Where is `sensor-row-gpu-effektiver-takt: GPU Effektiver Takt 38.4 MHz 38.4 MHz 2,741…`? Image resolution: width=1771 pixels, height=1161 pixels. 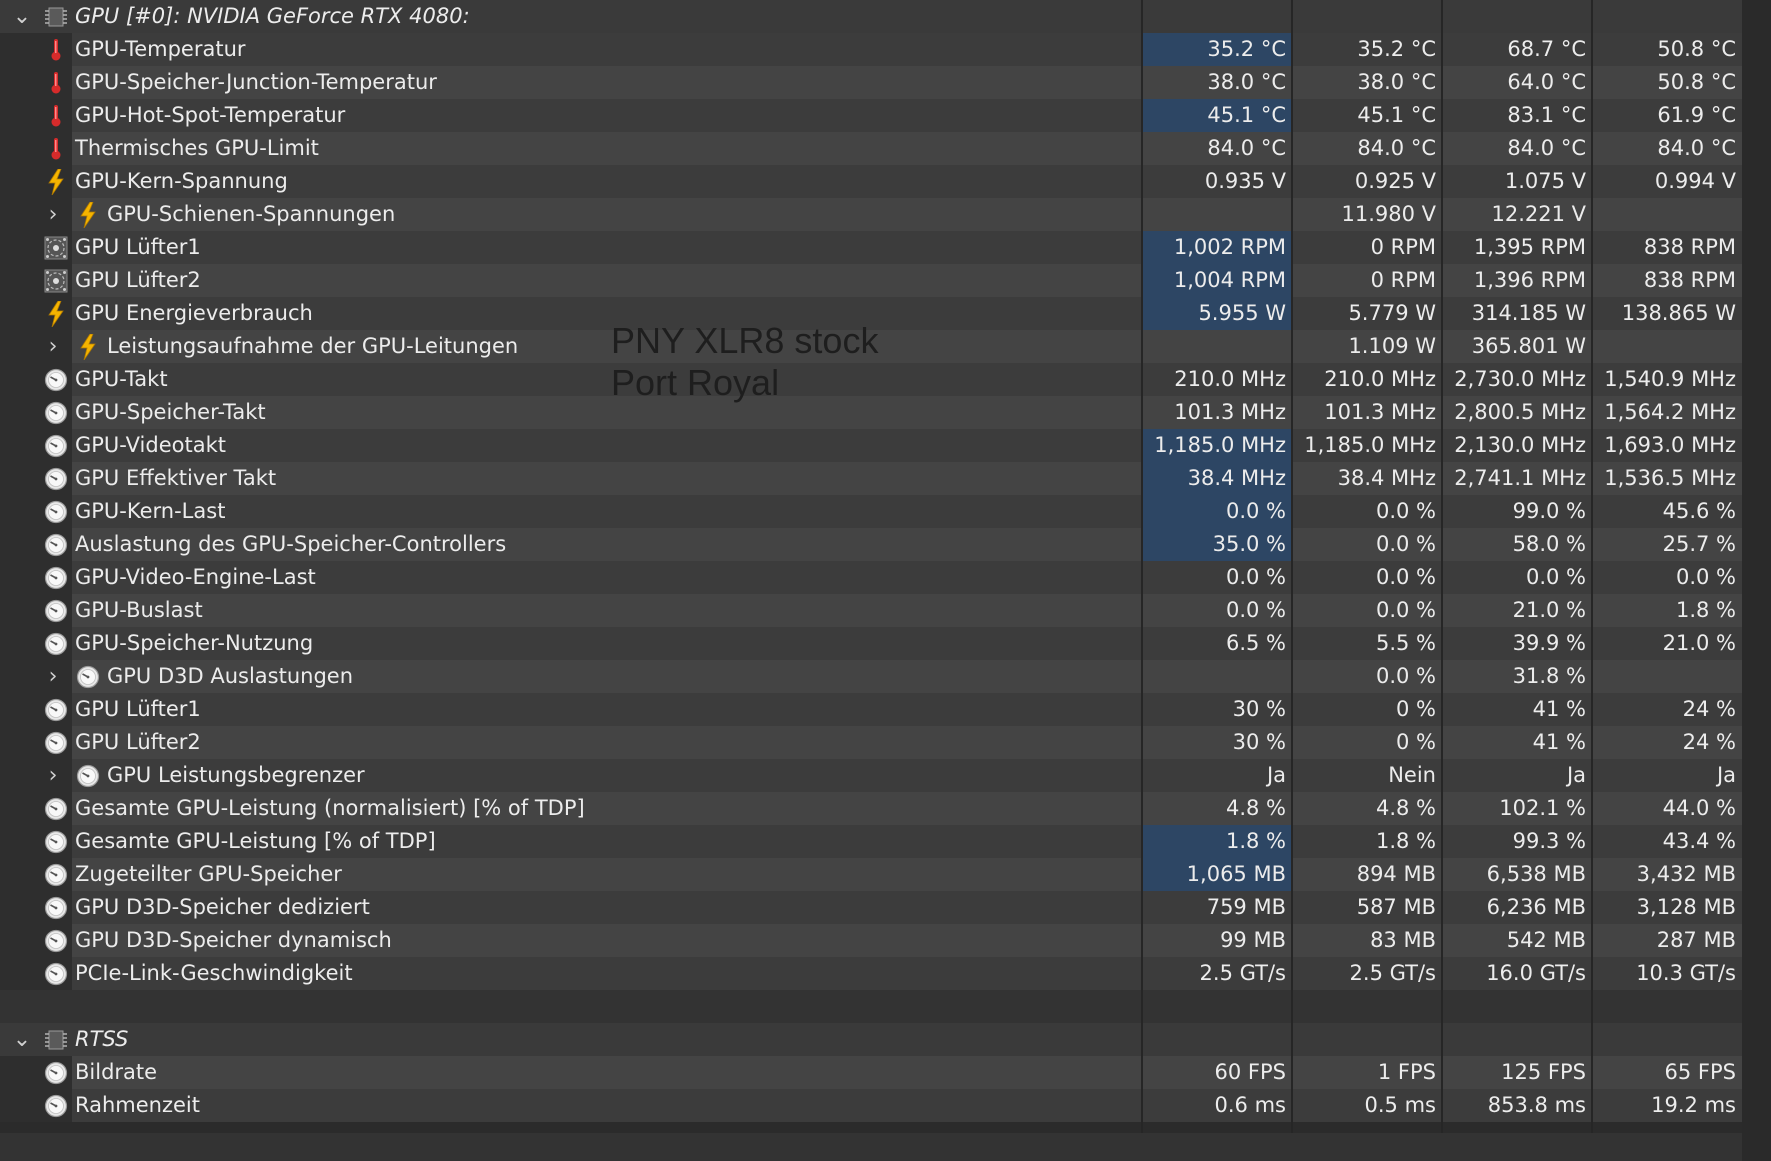
sensor-row-gpu-effektiver-takt: GPU Effektiver Takt 38.4 MHz 38.4 MHz 2,741… is located at coordinates (885, 478).